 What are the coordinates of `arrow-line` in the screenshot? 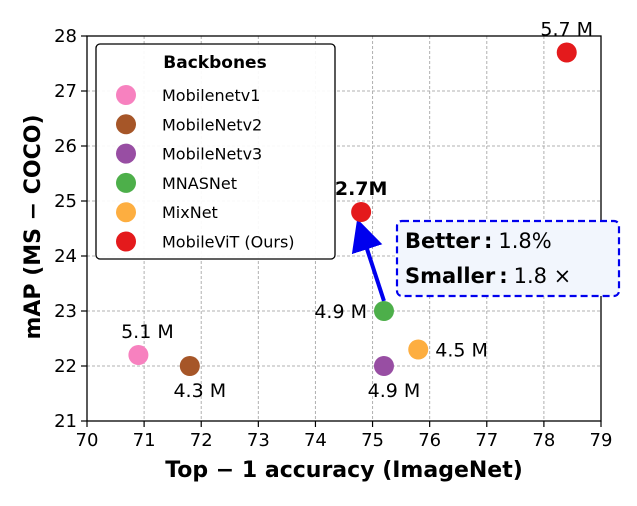 It's located at (368, 260).